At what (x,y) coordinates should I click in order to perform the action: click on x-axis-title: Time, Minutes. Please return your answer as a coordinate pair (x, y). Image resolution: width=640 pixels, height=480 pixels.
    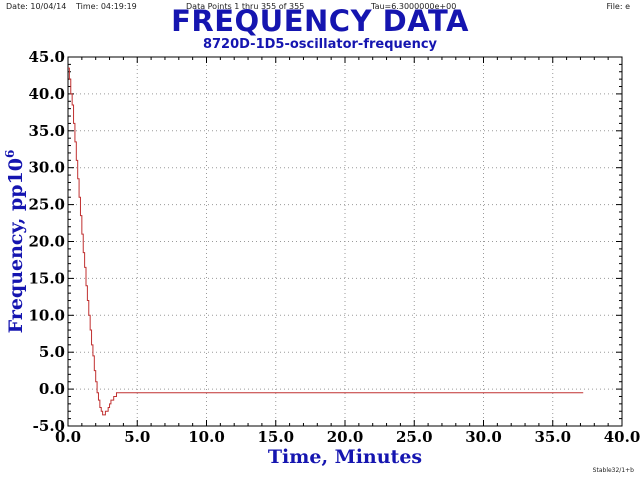
    Looking at the image, I should click on (345, 457).